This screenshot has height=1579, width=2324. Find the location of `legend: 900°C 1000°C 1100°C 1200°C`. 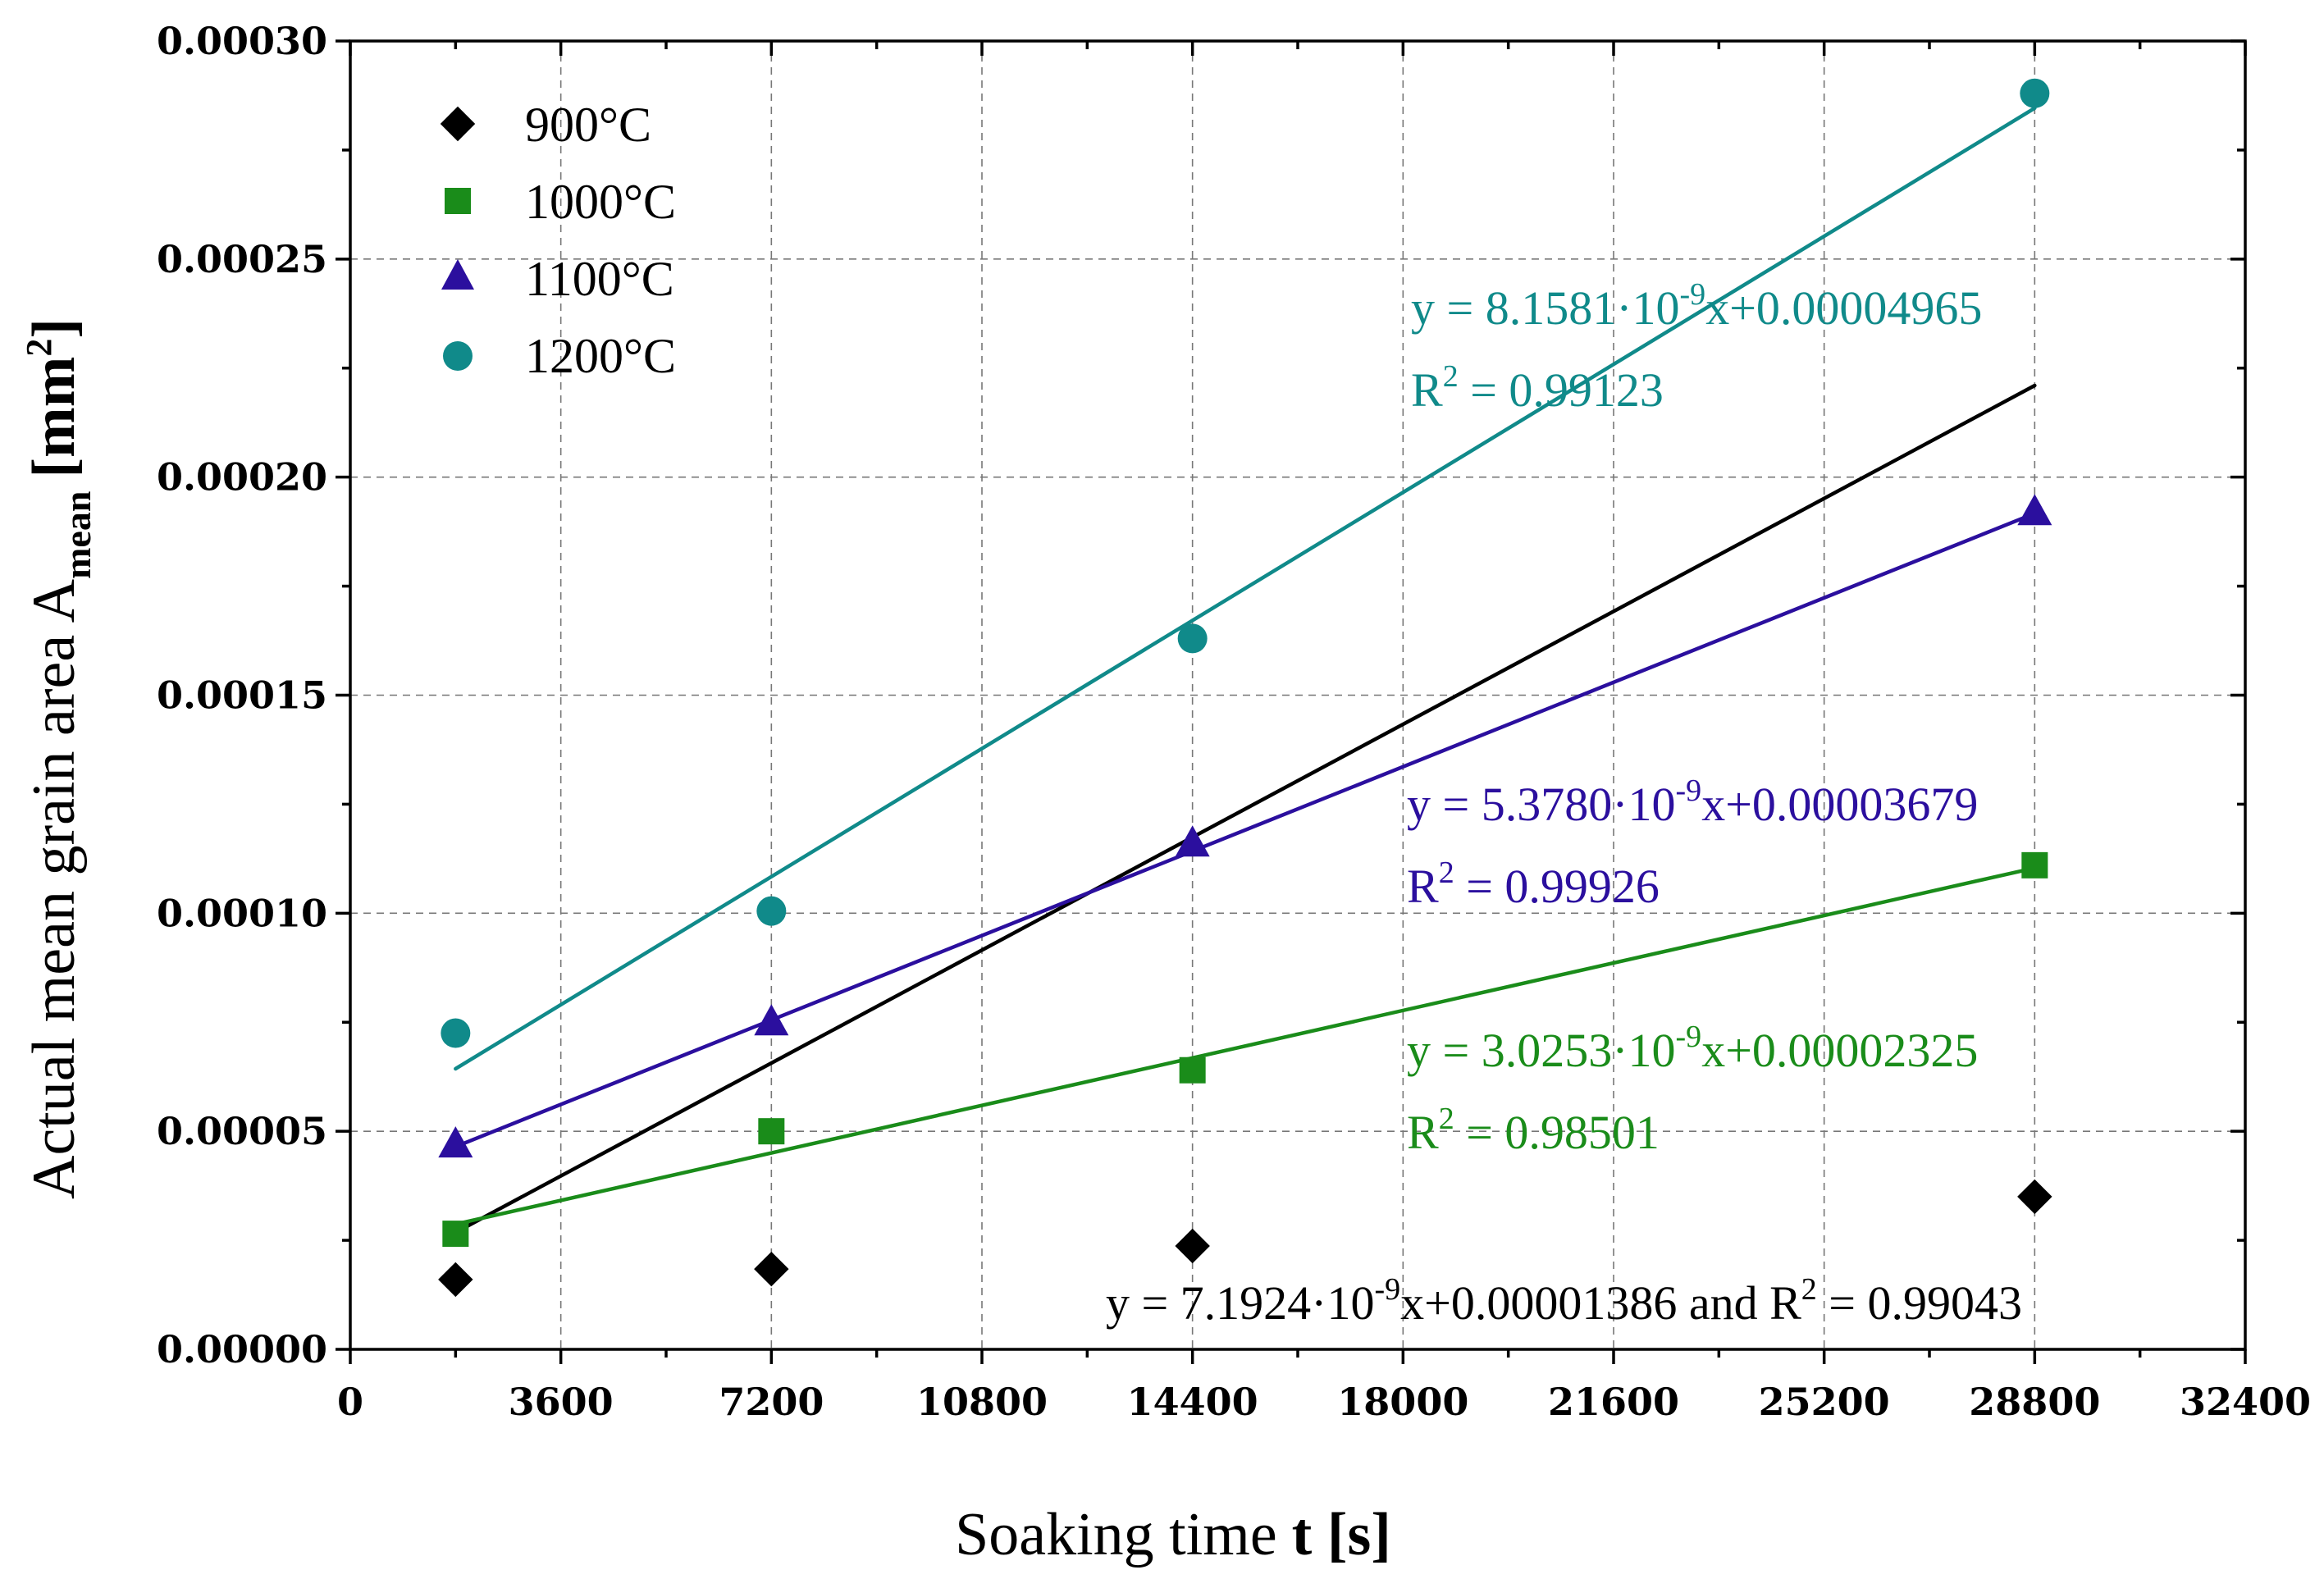

legend: 900°C 1000°C 1100°C 1200°C is located at coordinates (558, 240).